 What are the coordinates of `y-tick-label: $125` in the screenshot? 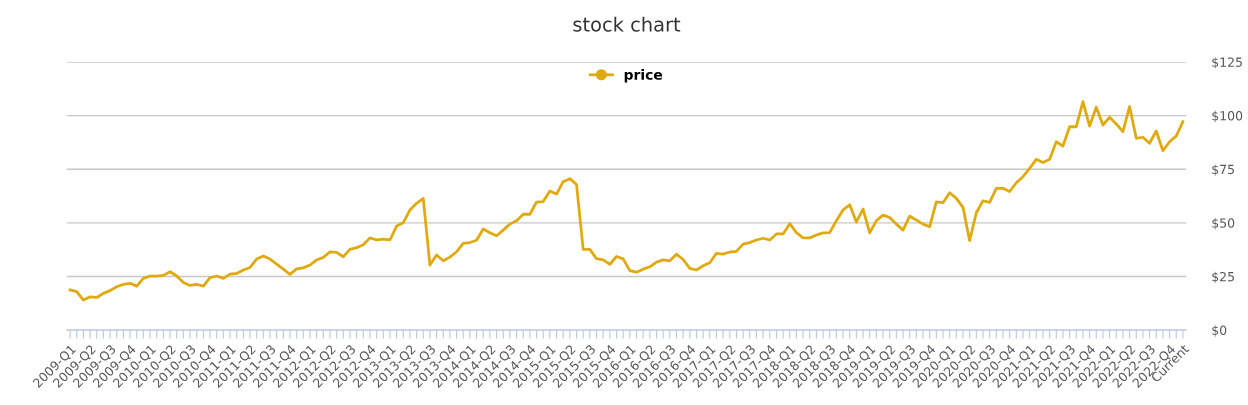 It's located at (1227, 63).